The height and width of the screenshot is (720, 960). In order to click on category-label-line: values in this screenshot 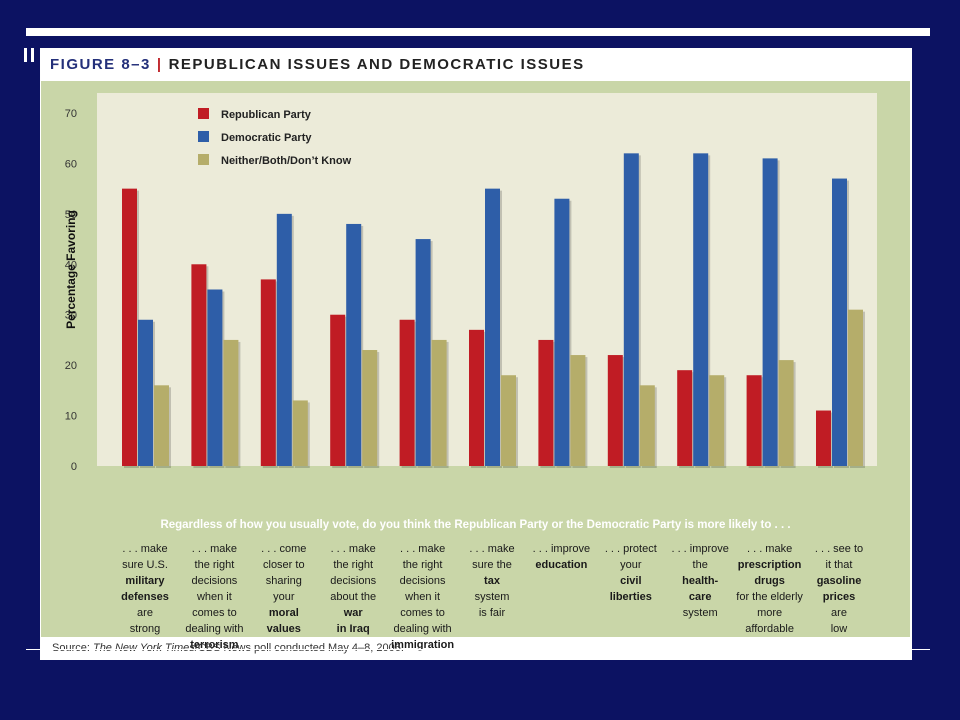, I will do `click(283, 629)`.